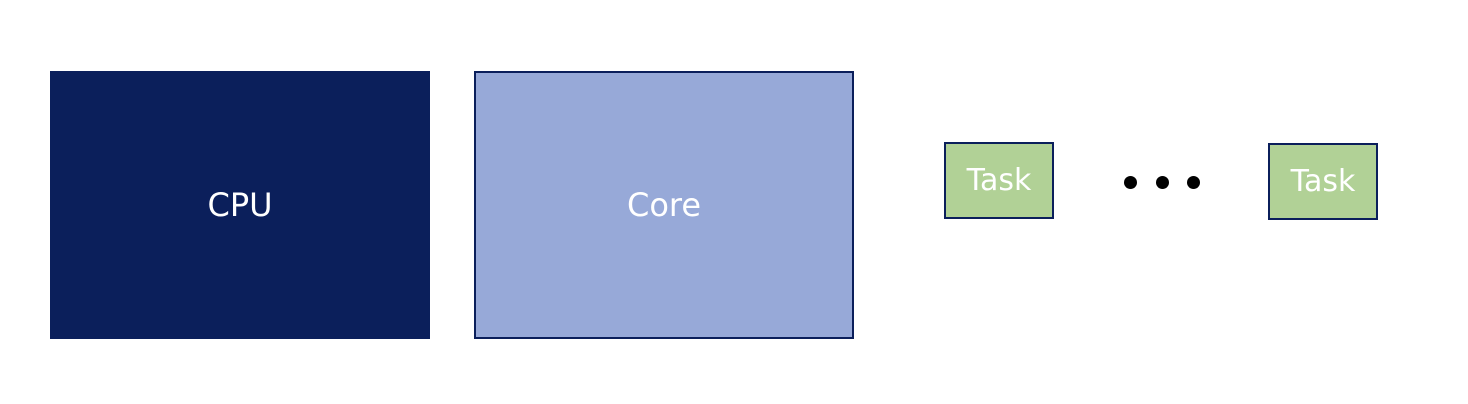  I want to click on core-label: Core, so click(664, 205).